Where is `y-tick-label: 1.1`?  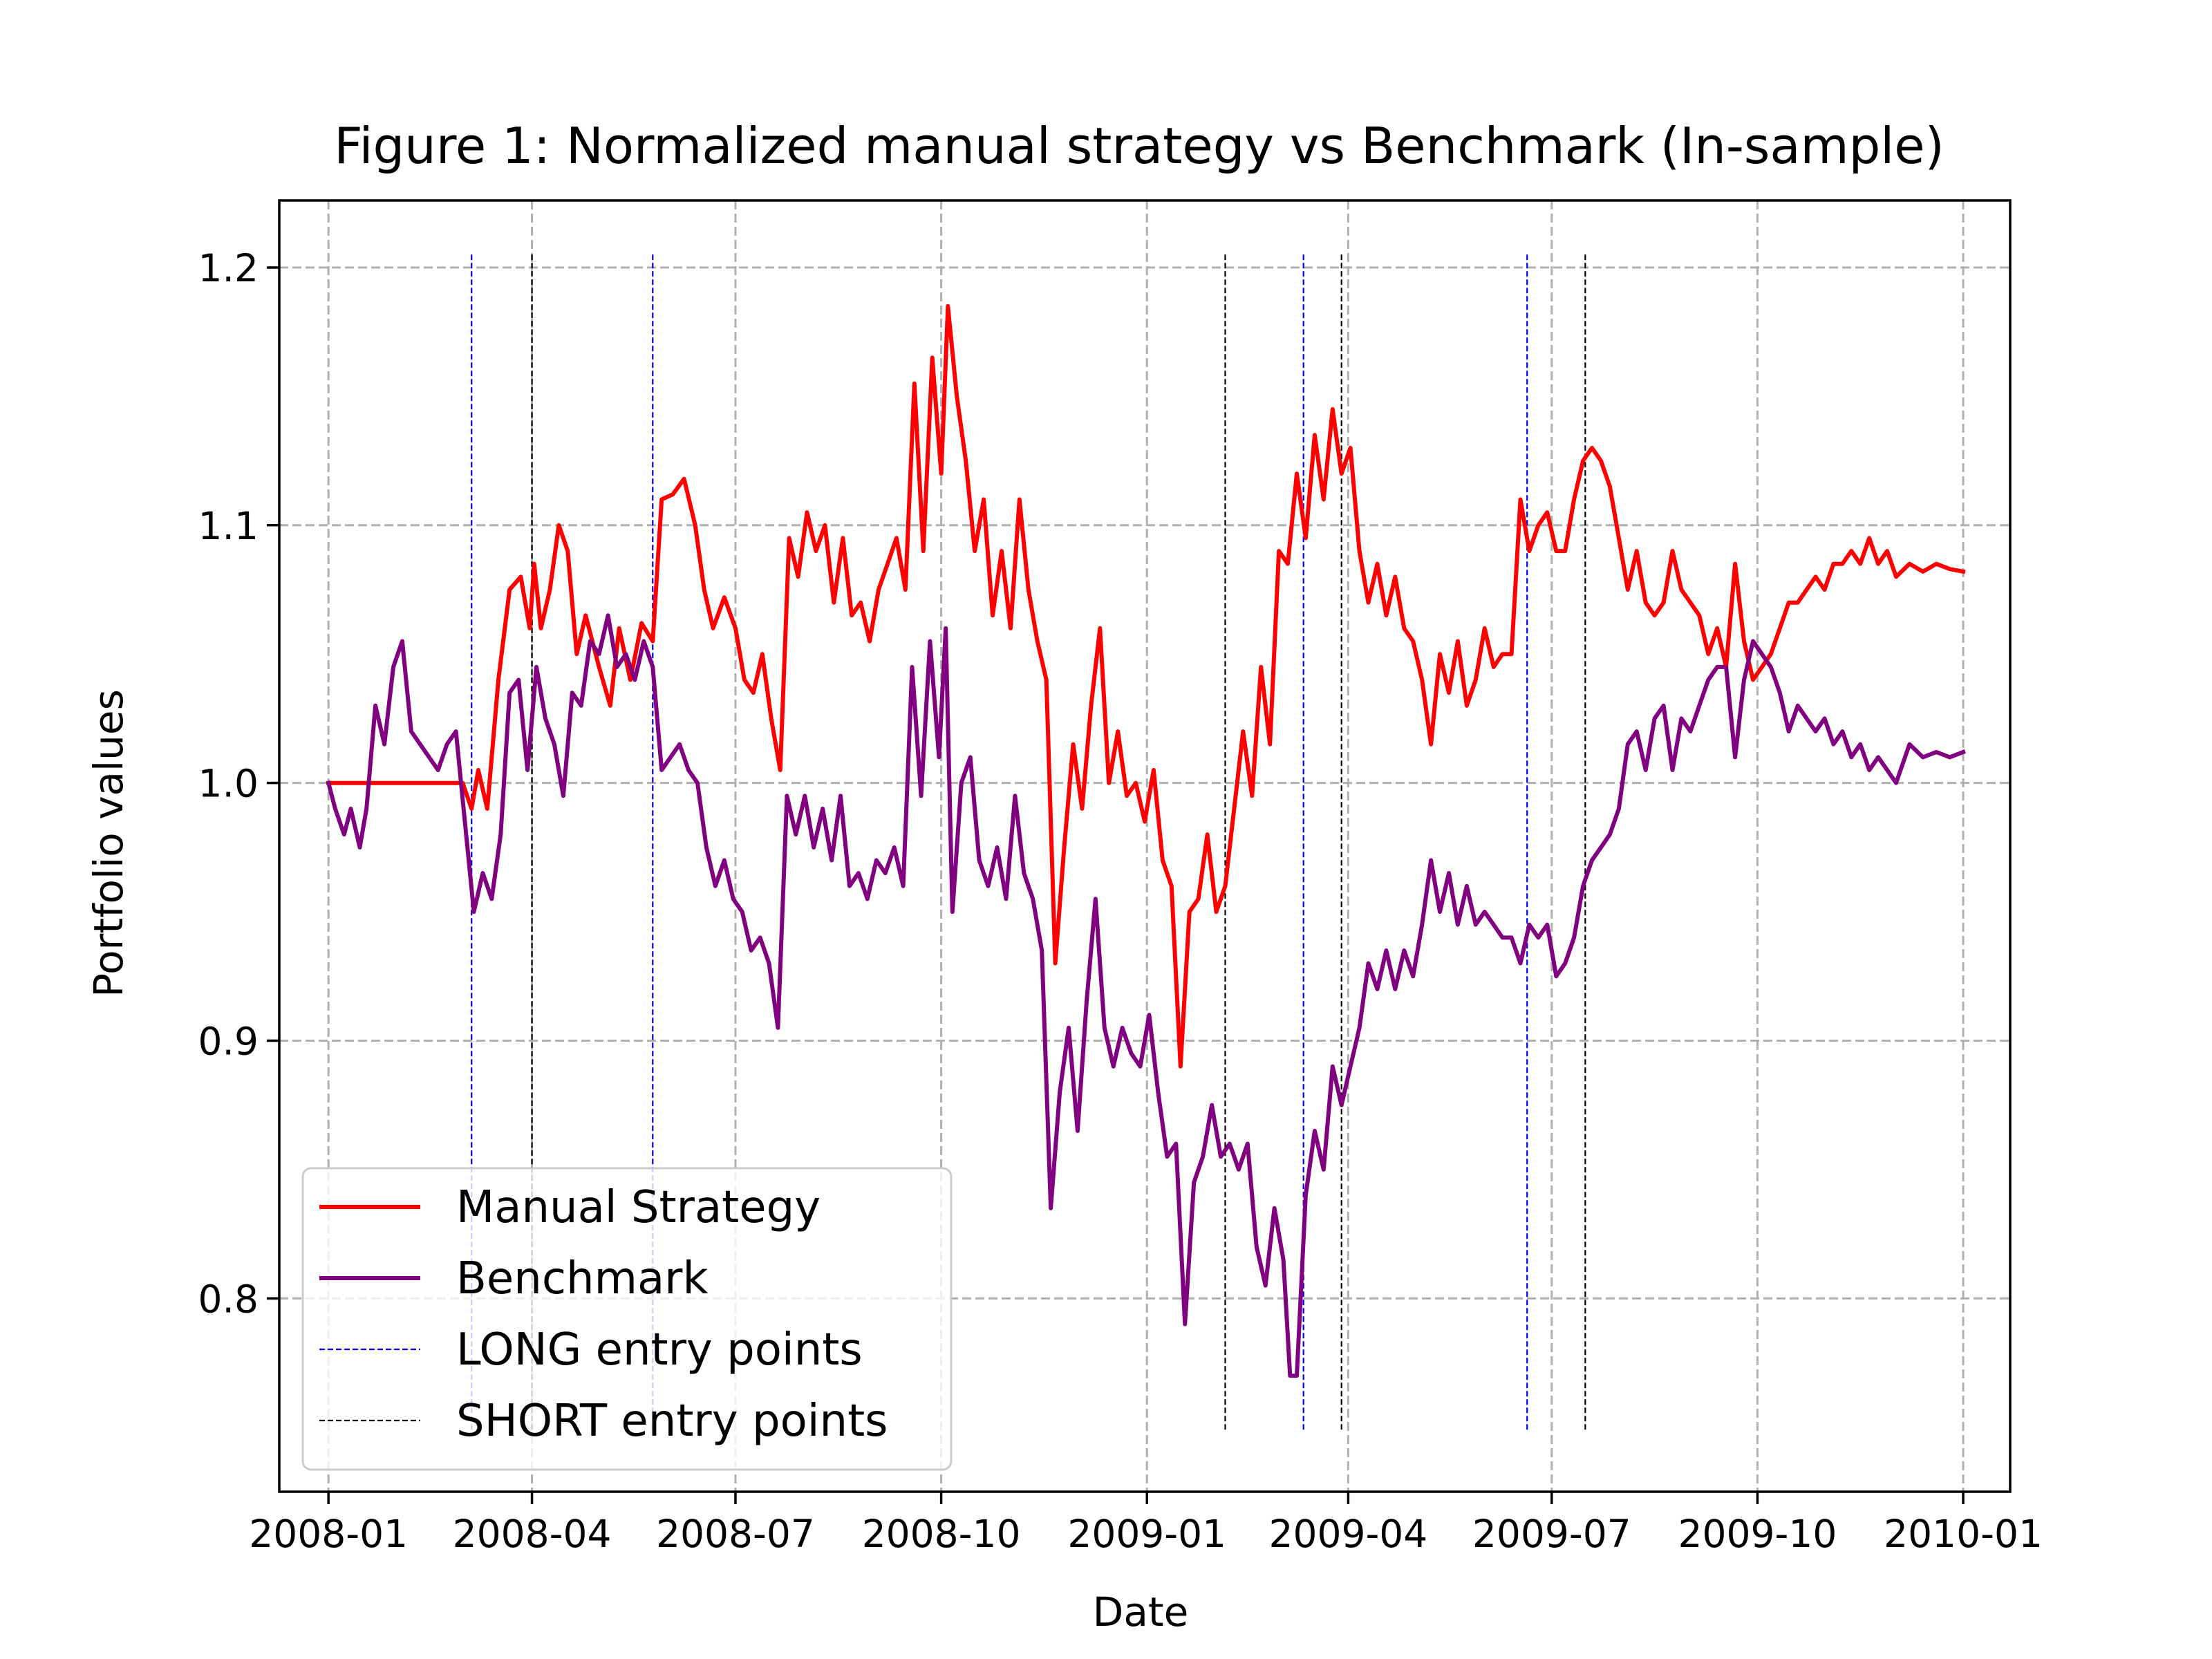
y-tick-label: 1.1 is located at coordinates (228, 526).